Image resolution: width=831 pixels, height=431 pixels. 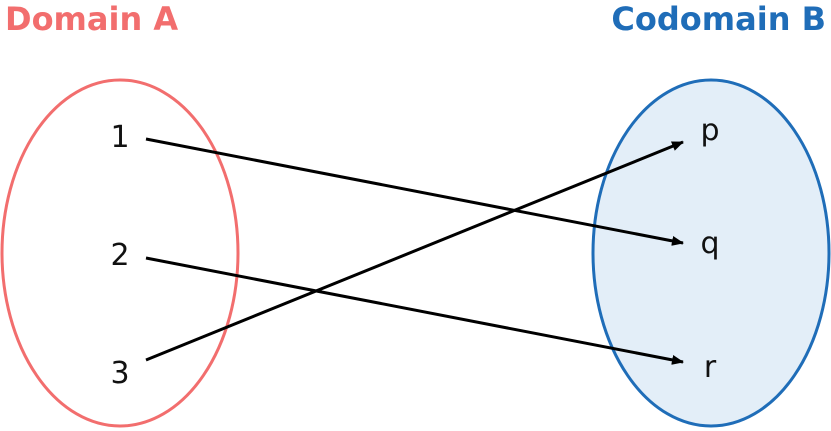 I want to click on domain-element-1: 1, so click(x=119, y=137).